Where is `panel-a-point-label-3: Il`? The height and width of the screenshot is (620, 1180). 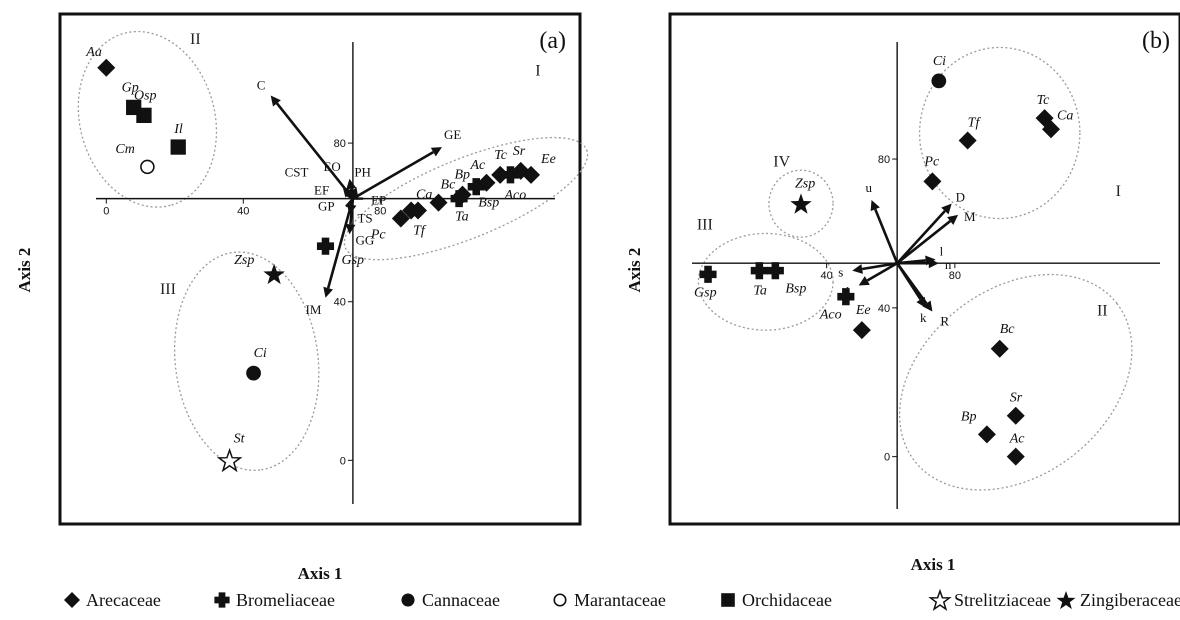 panel-a-point-label-3: Il is located at coordinates (178, 129).